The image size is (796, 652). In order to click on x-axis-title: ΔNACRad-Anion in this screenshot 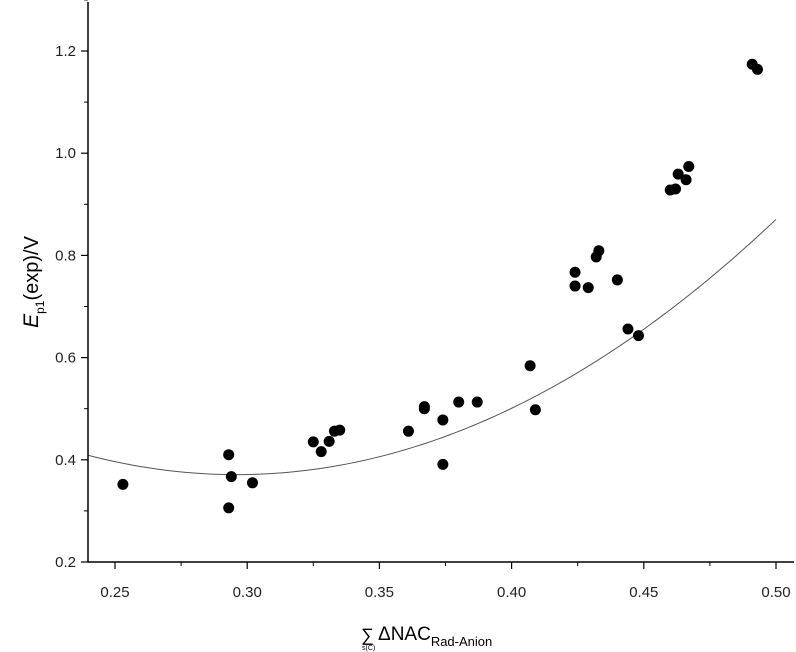, I will do `click(435, 636)`.